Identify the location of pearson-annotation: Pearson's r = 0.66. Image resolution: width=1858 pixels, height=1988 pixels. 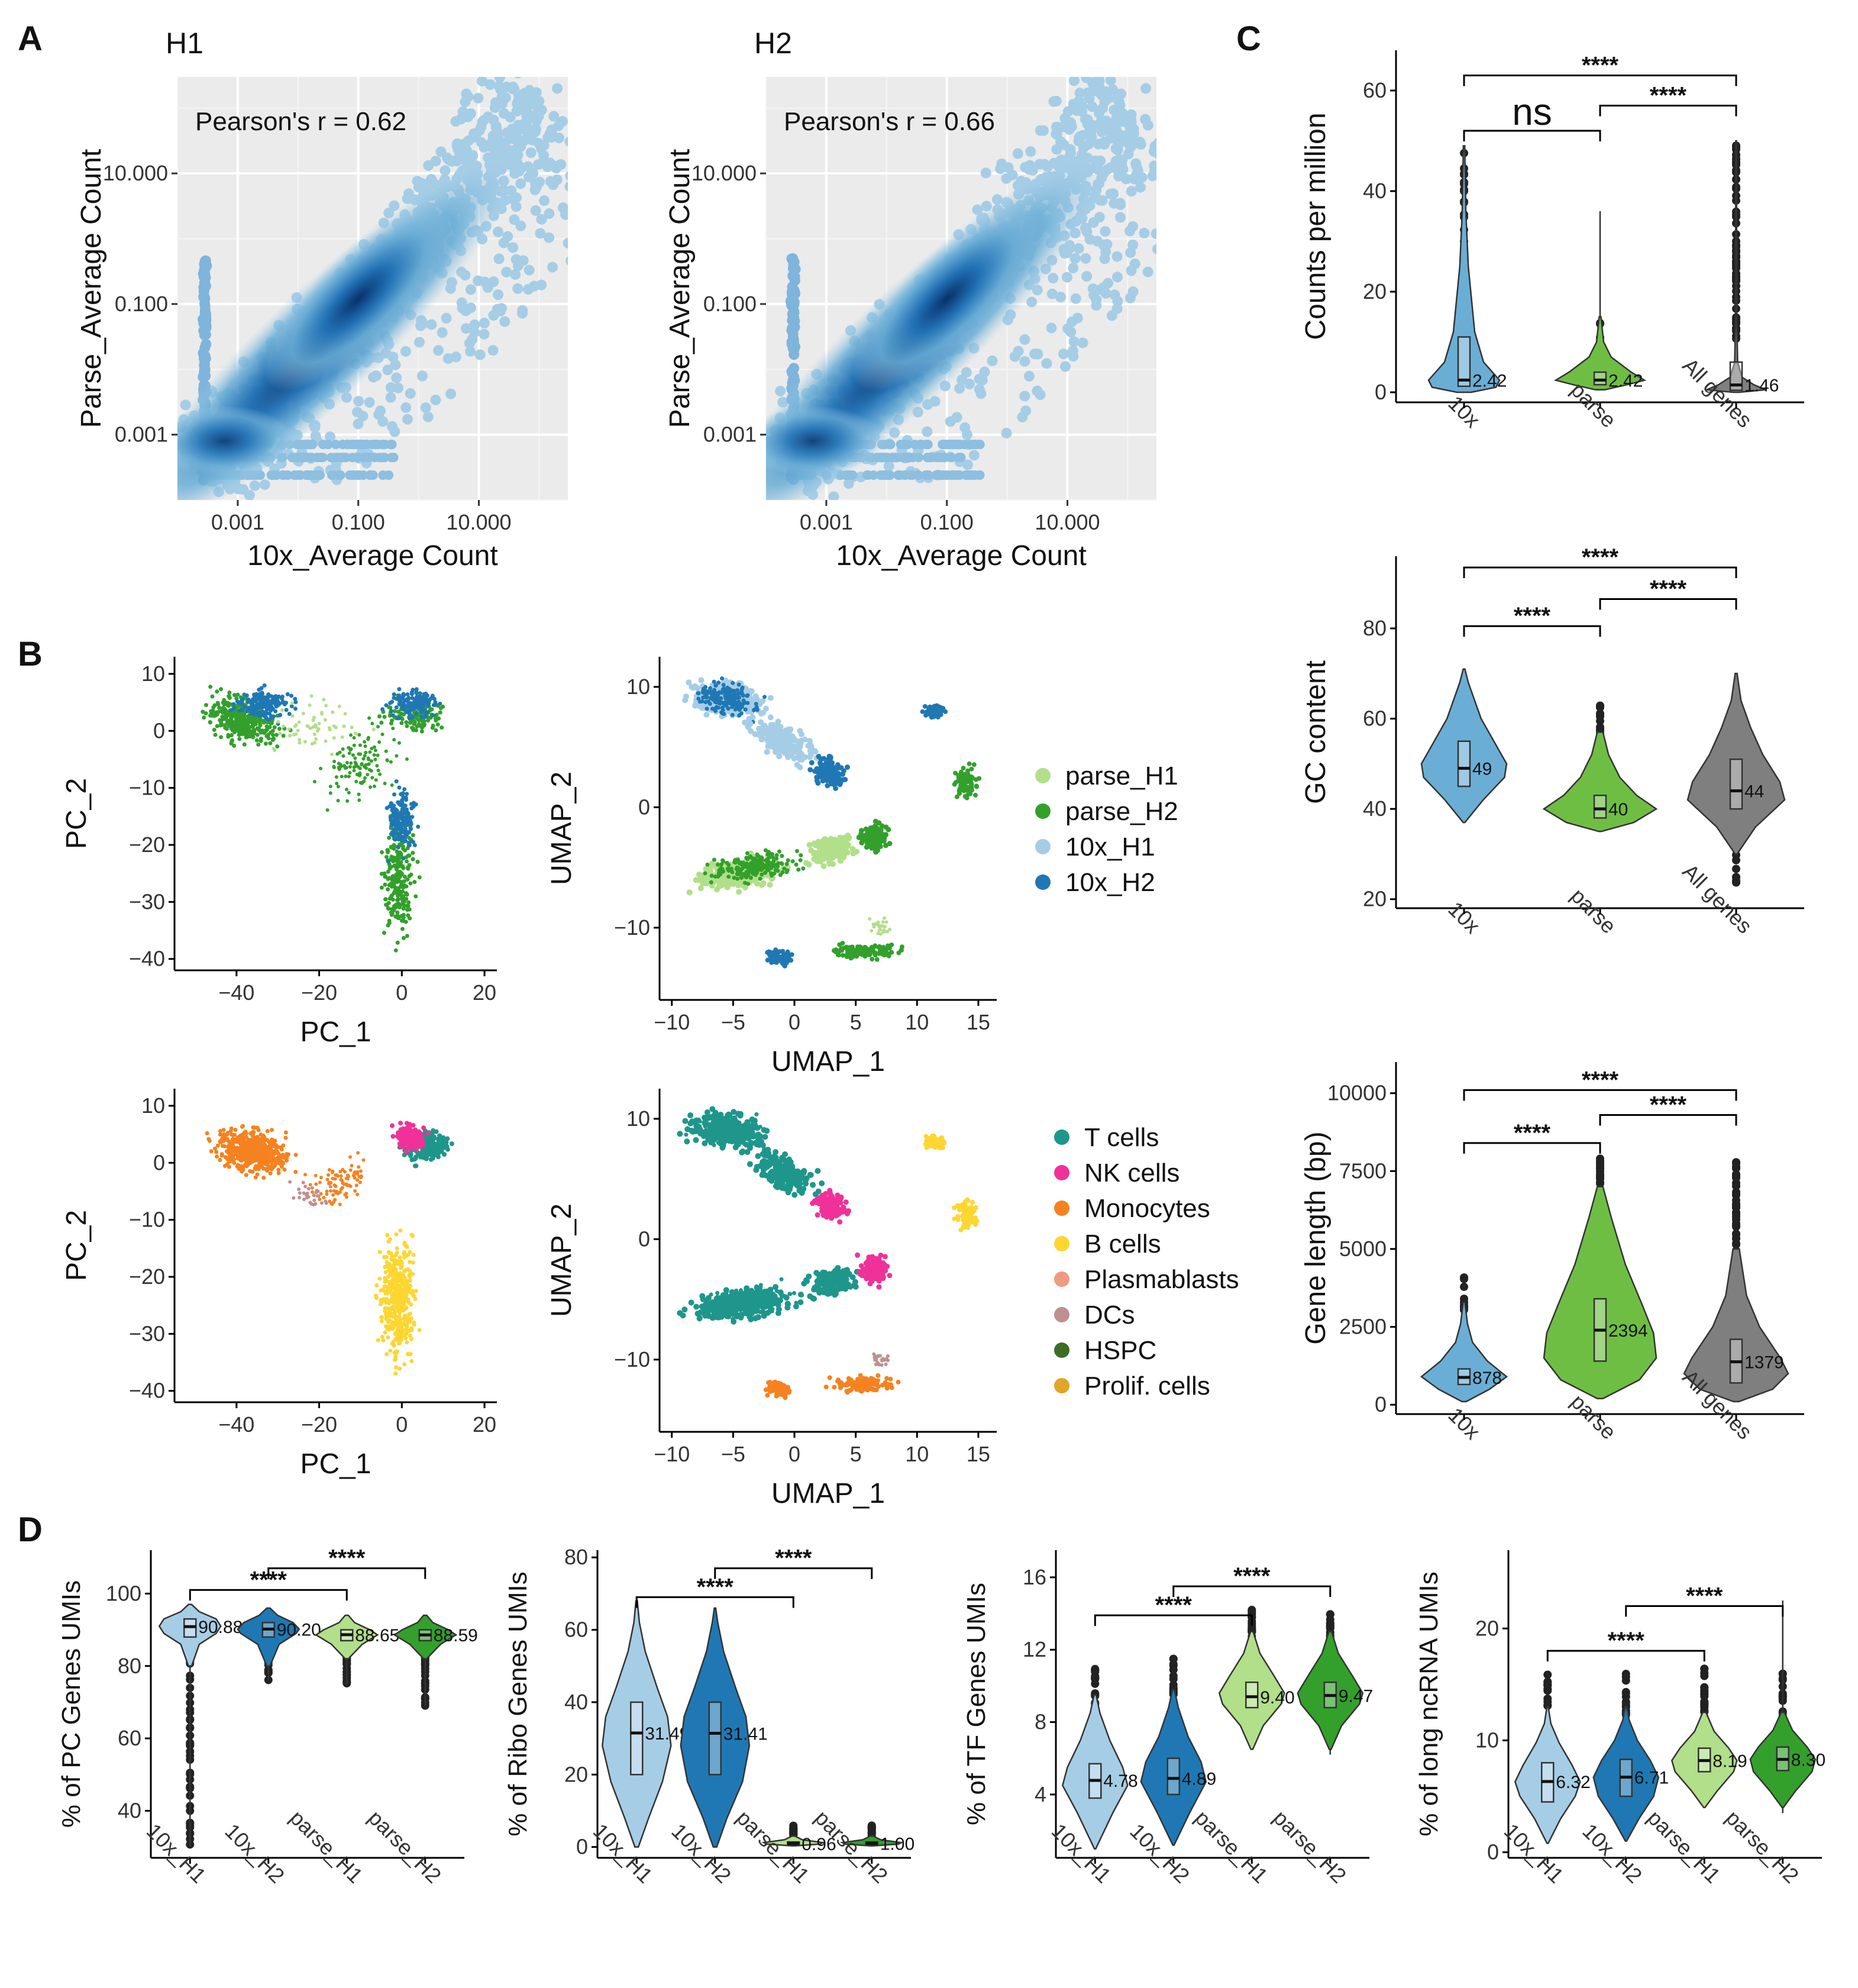
(889, 121).